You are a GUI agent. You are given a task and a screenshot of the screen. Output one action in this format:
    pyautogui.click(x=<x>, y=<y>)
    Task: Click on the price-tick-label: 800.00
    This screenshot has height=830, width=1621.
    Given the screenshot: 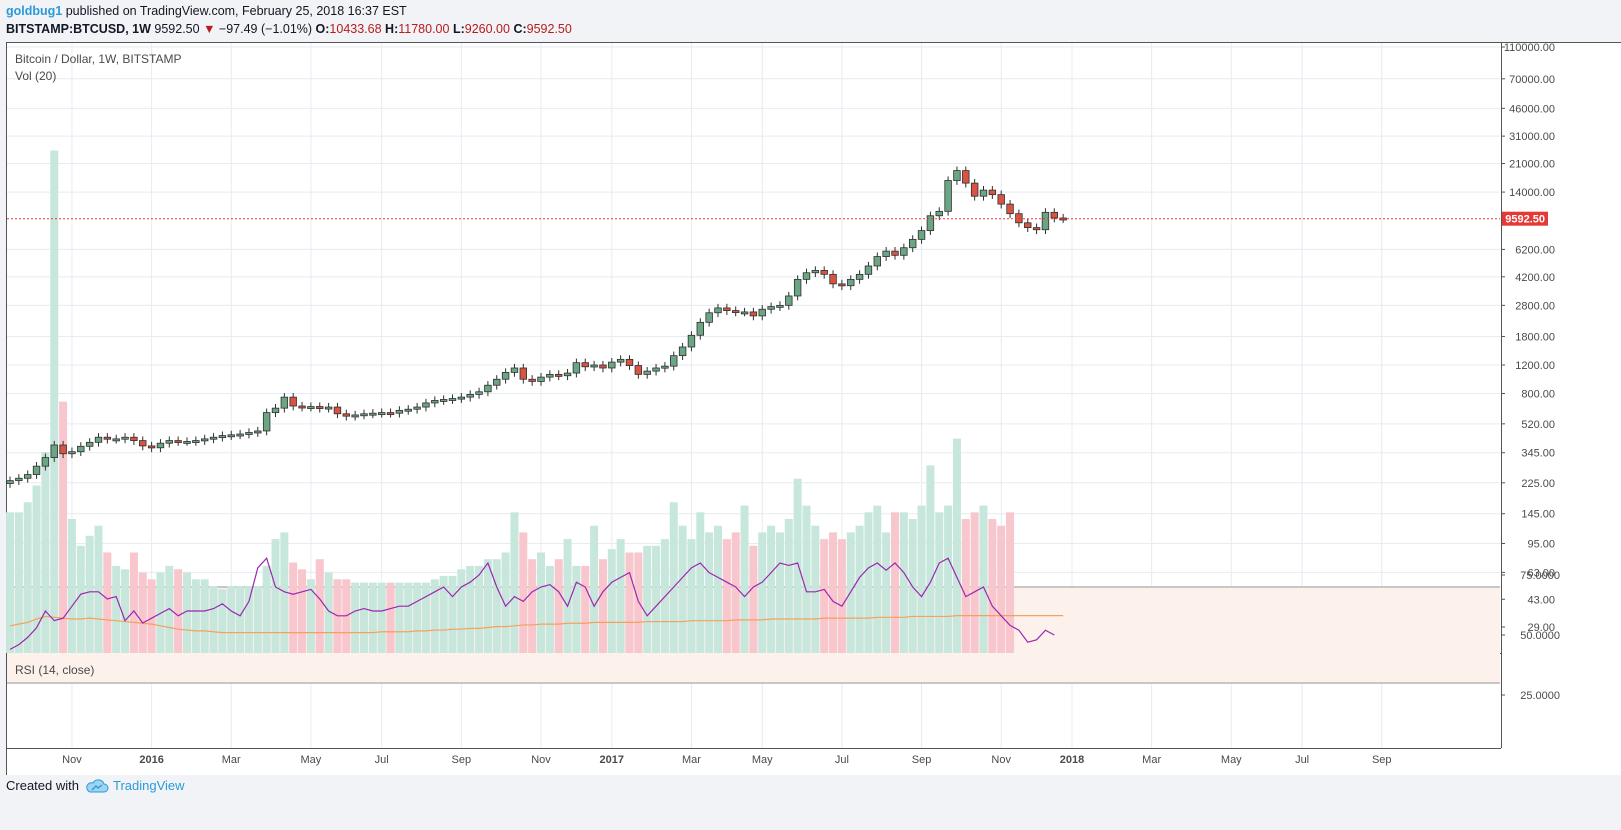 What is the action you would take?
    pyautogui.click(x=1538, y=395)
    